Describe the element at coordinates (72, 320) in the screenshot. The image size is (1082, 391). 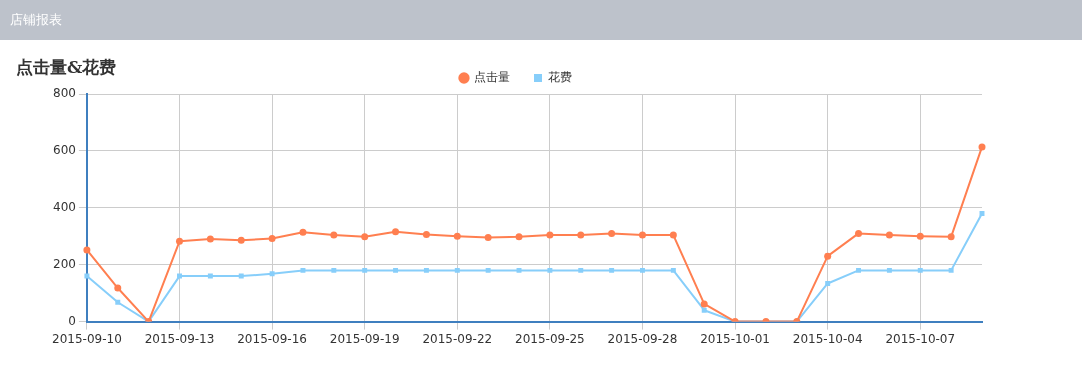
I see `y-tick-label: 0` at that location.